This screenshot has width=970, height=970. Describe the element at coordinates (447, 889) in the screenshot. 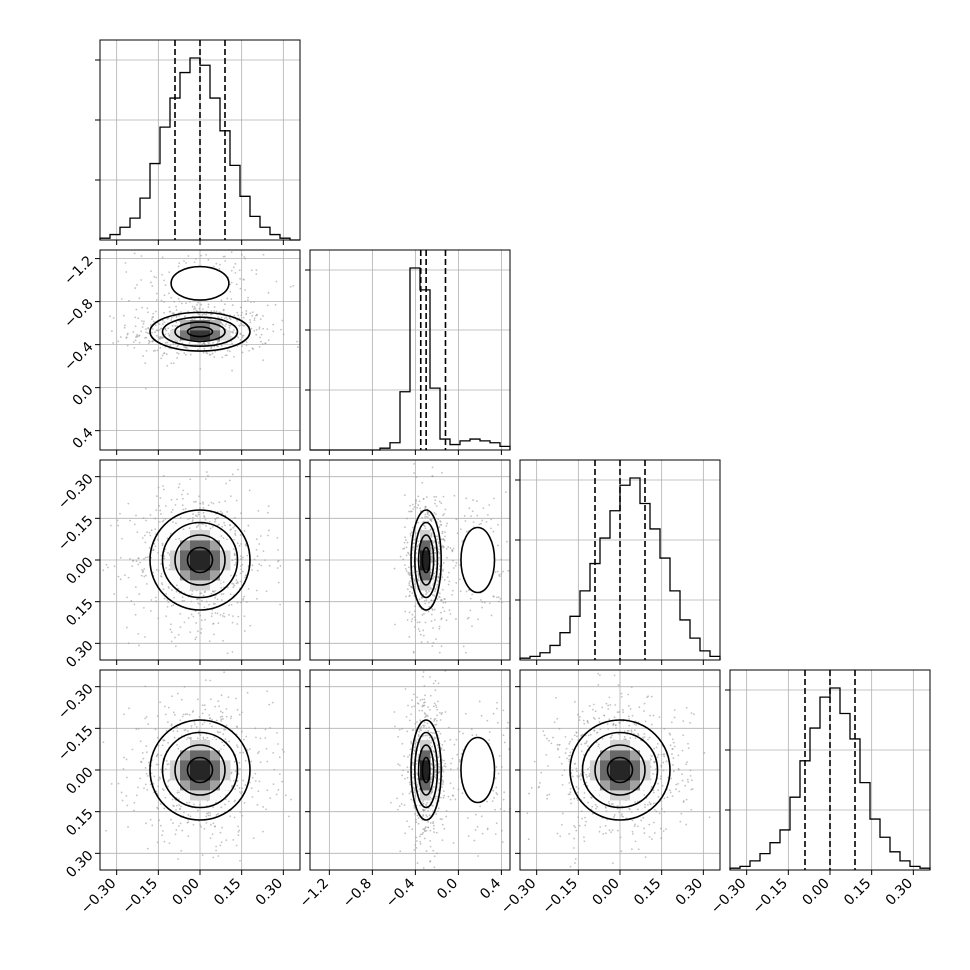

I see `x-tick-label: 0.0` at that location.